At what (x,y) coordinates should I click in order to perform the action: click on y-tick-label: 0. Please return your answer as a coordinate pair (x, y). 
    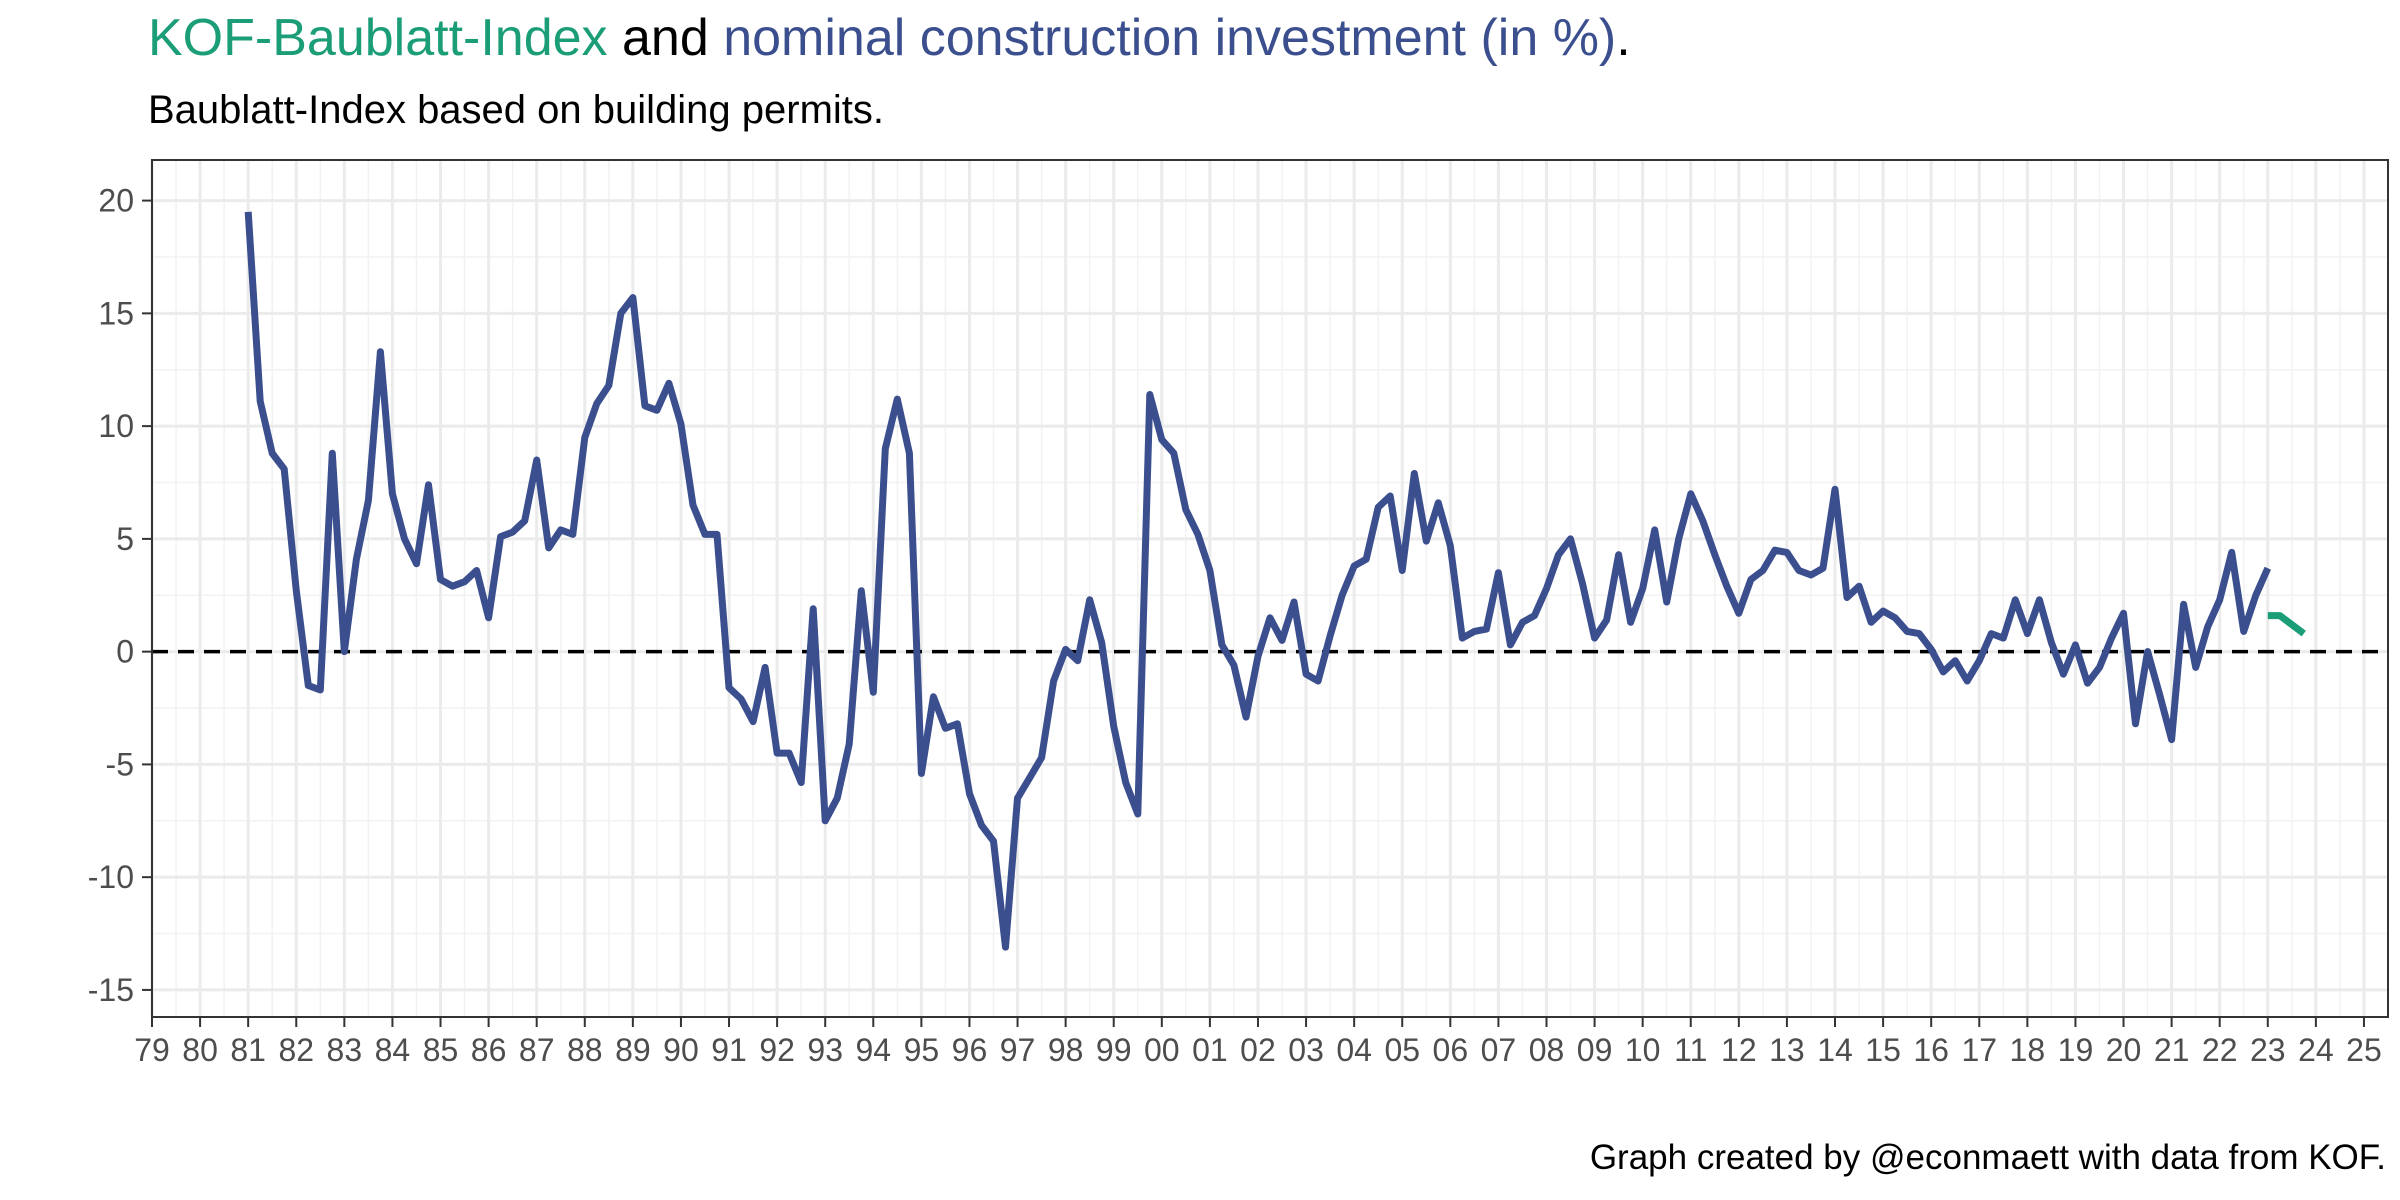
    Looking at the image, I should click on (125, 652).